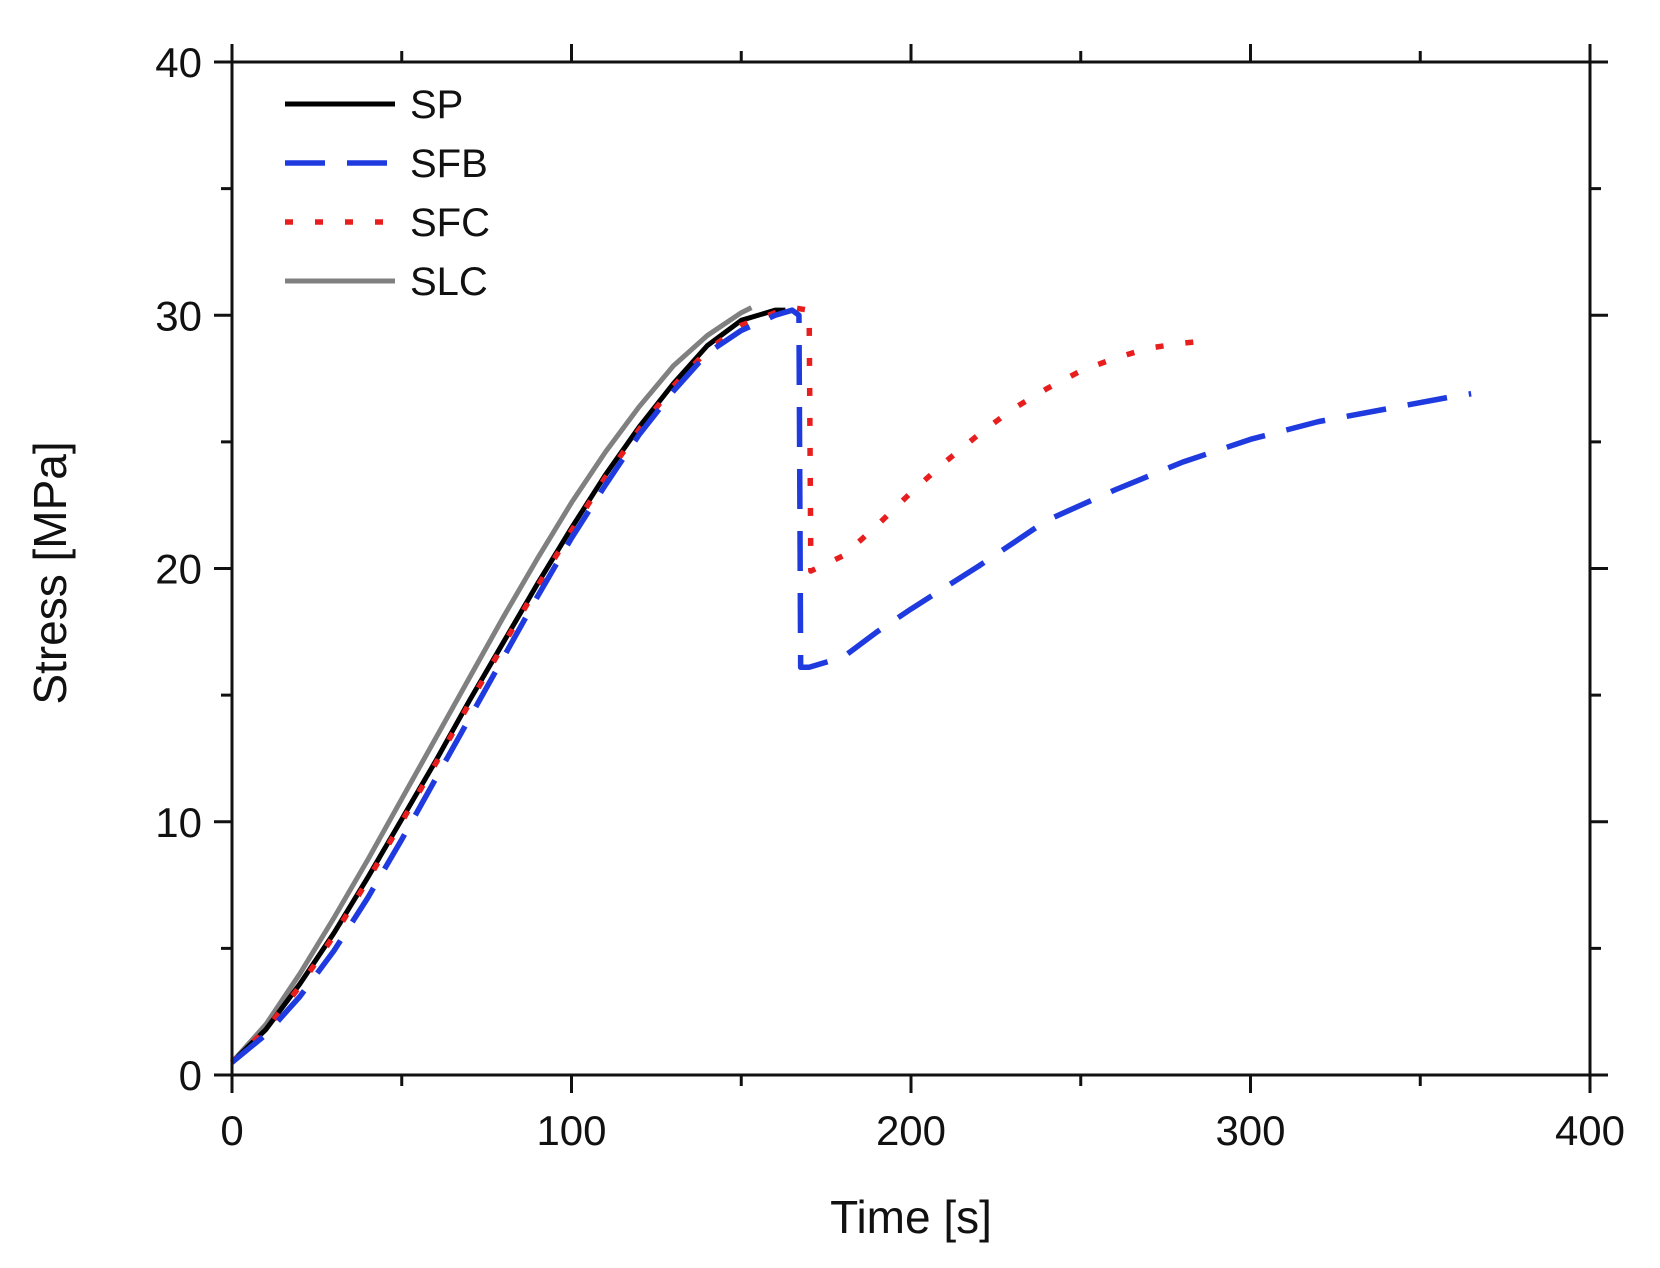  I want to click on x-tick-label: 300, so click(1250, 1130).